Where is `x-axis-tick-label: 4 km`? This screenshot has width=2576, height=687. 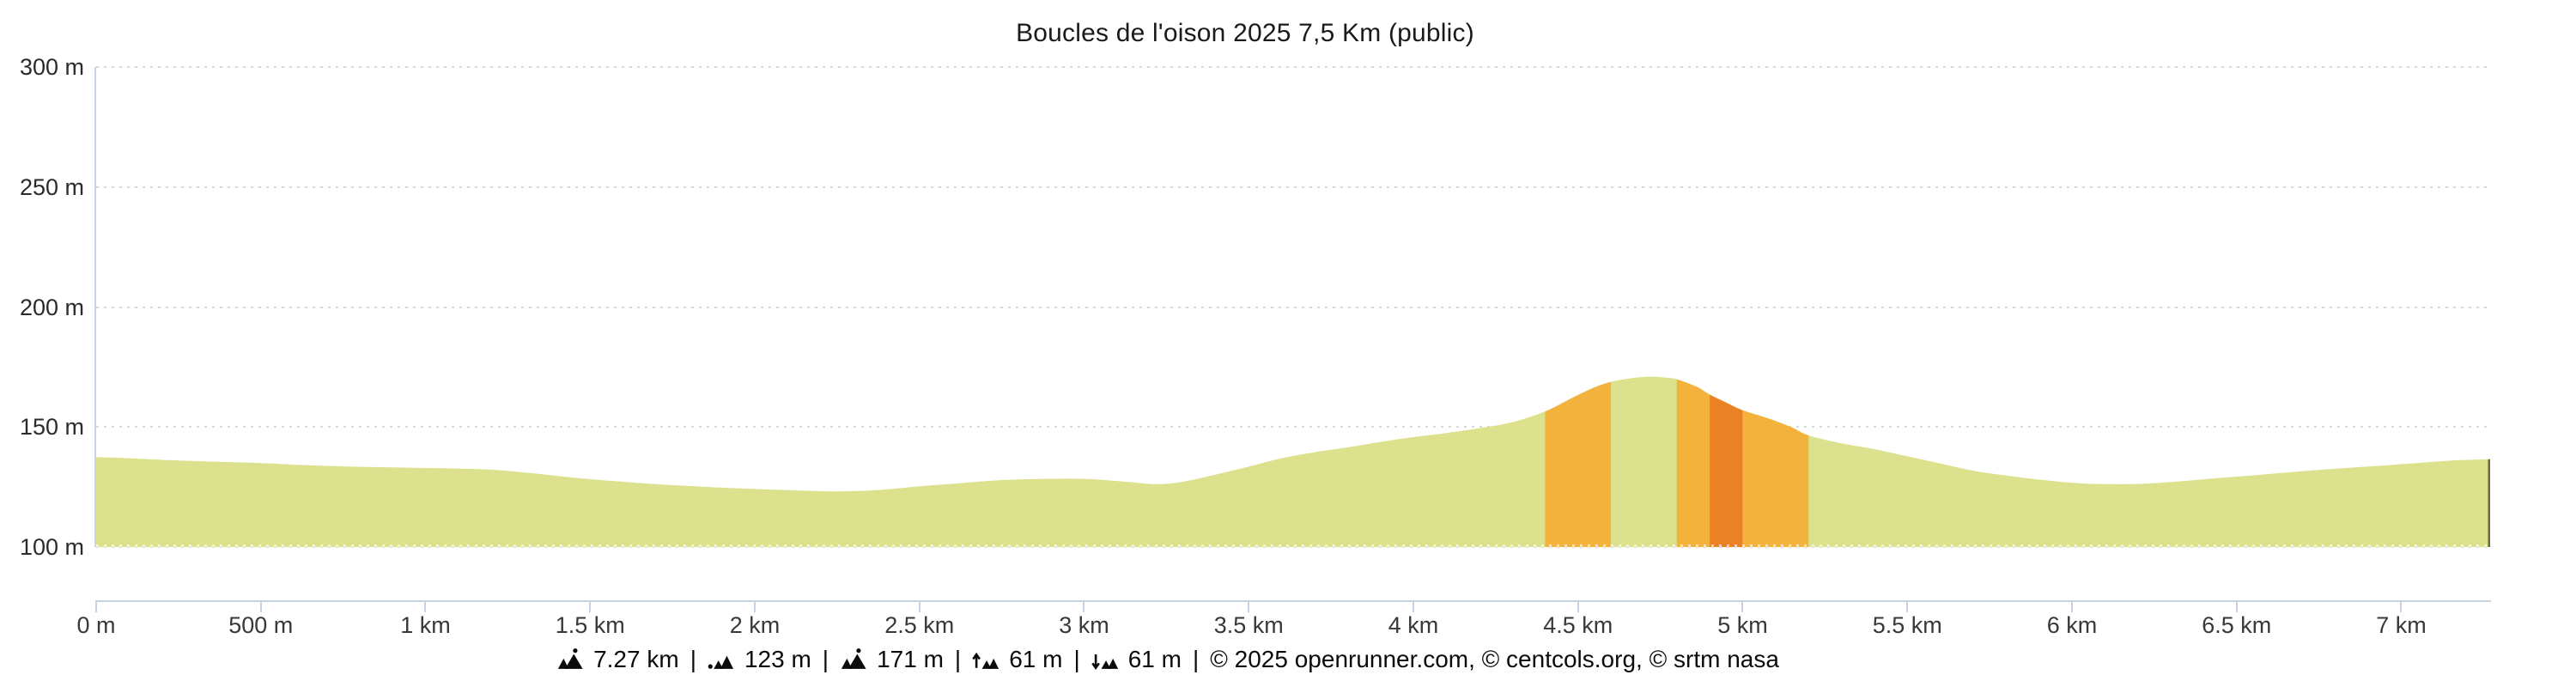 x-axis-tick-label: 4 km is located at coordinates (1414, 625).